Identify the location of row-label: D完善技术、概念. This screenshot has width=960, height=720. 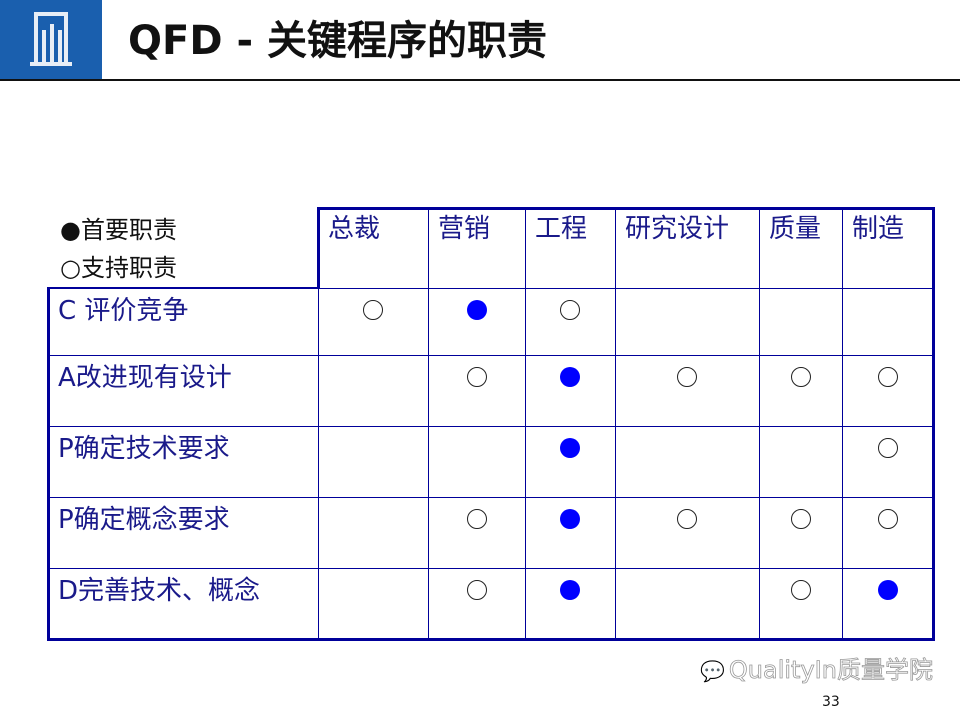
(159, 591).